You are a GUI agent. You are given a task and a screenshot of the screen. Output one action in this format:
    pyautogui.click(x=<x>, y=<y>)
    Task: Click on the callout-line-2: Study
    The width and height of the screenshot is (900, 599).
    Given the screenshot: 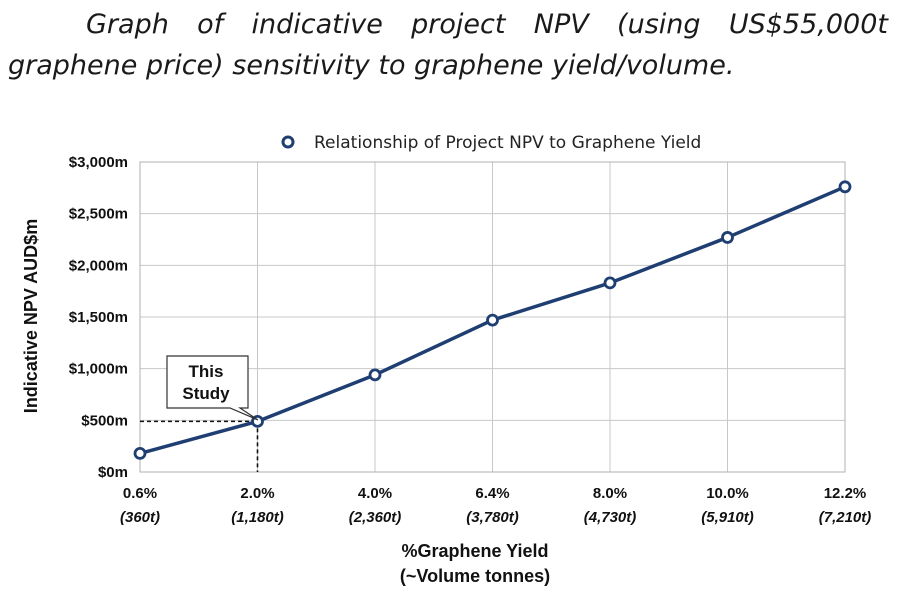 What is the action you would take?
    pyautogui.click(x=206, y=393)
    